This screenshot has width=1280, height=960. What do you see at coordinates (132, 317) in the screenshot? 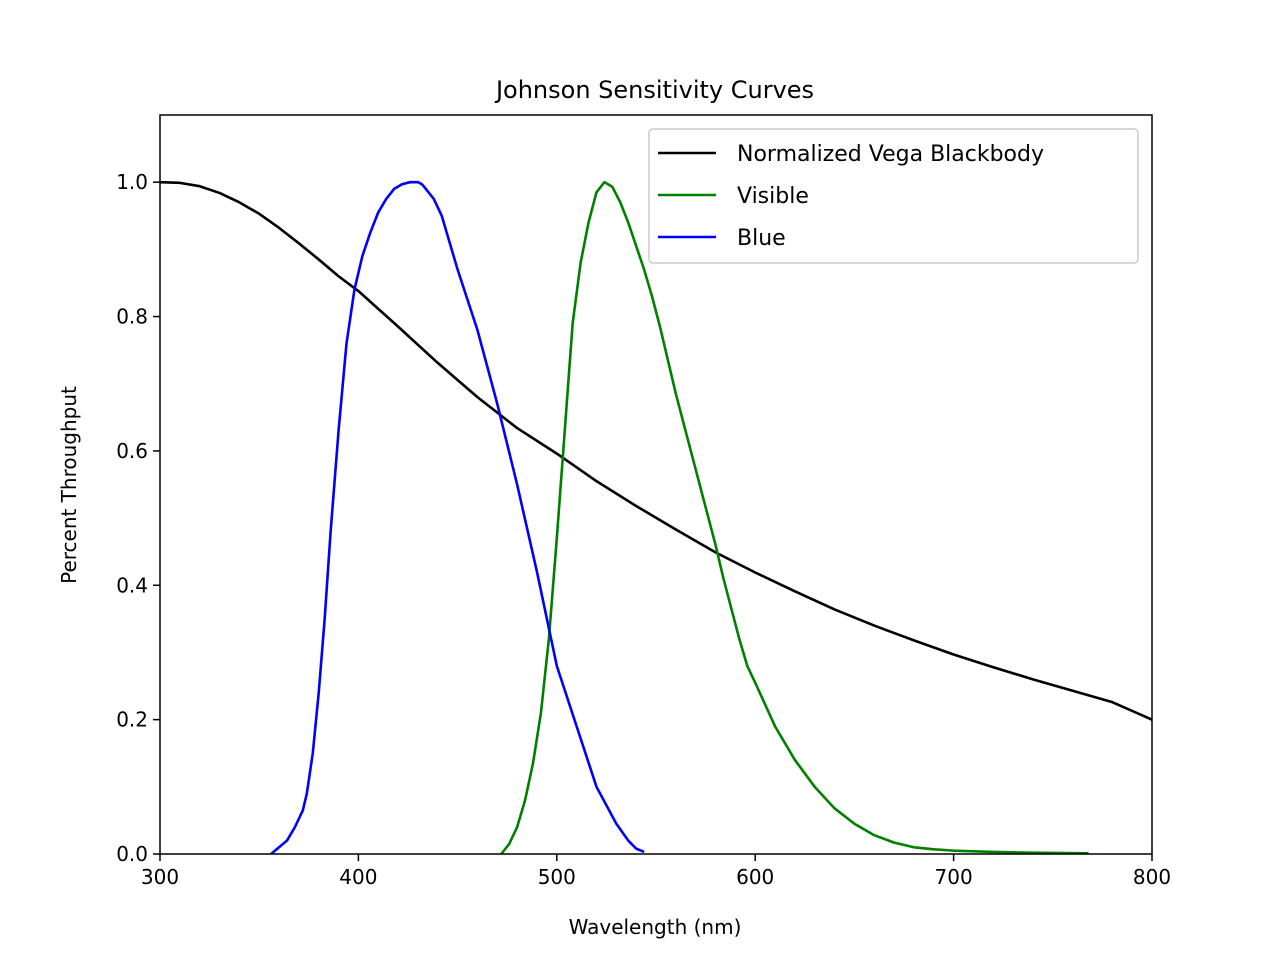
I see `y-tick-label: 0.8` at bounding box center [132, 317].